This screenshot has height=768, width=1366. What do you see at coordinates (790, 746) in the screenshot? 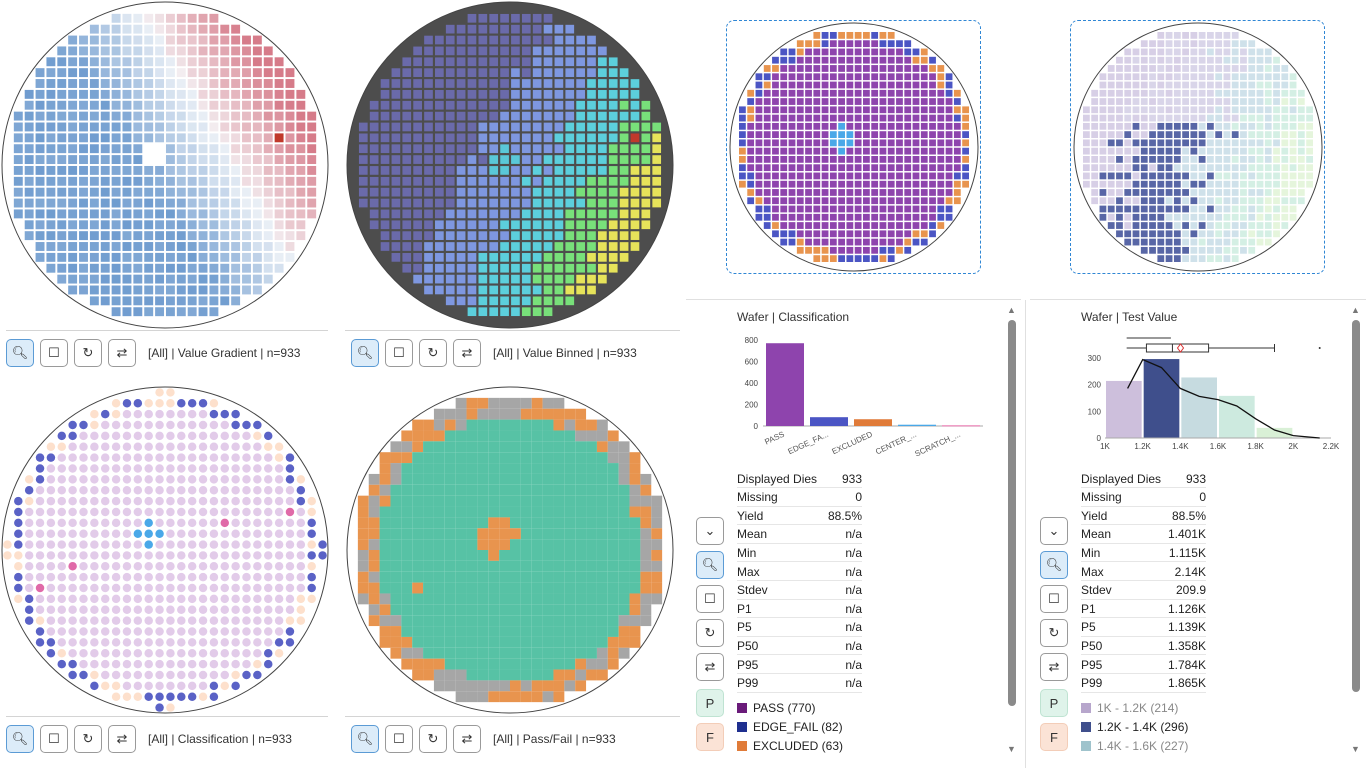
I see `legend-item: EXCLUDED (63)` at bounding box center [790, 746].